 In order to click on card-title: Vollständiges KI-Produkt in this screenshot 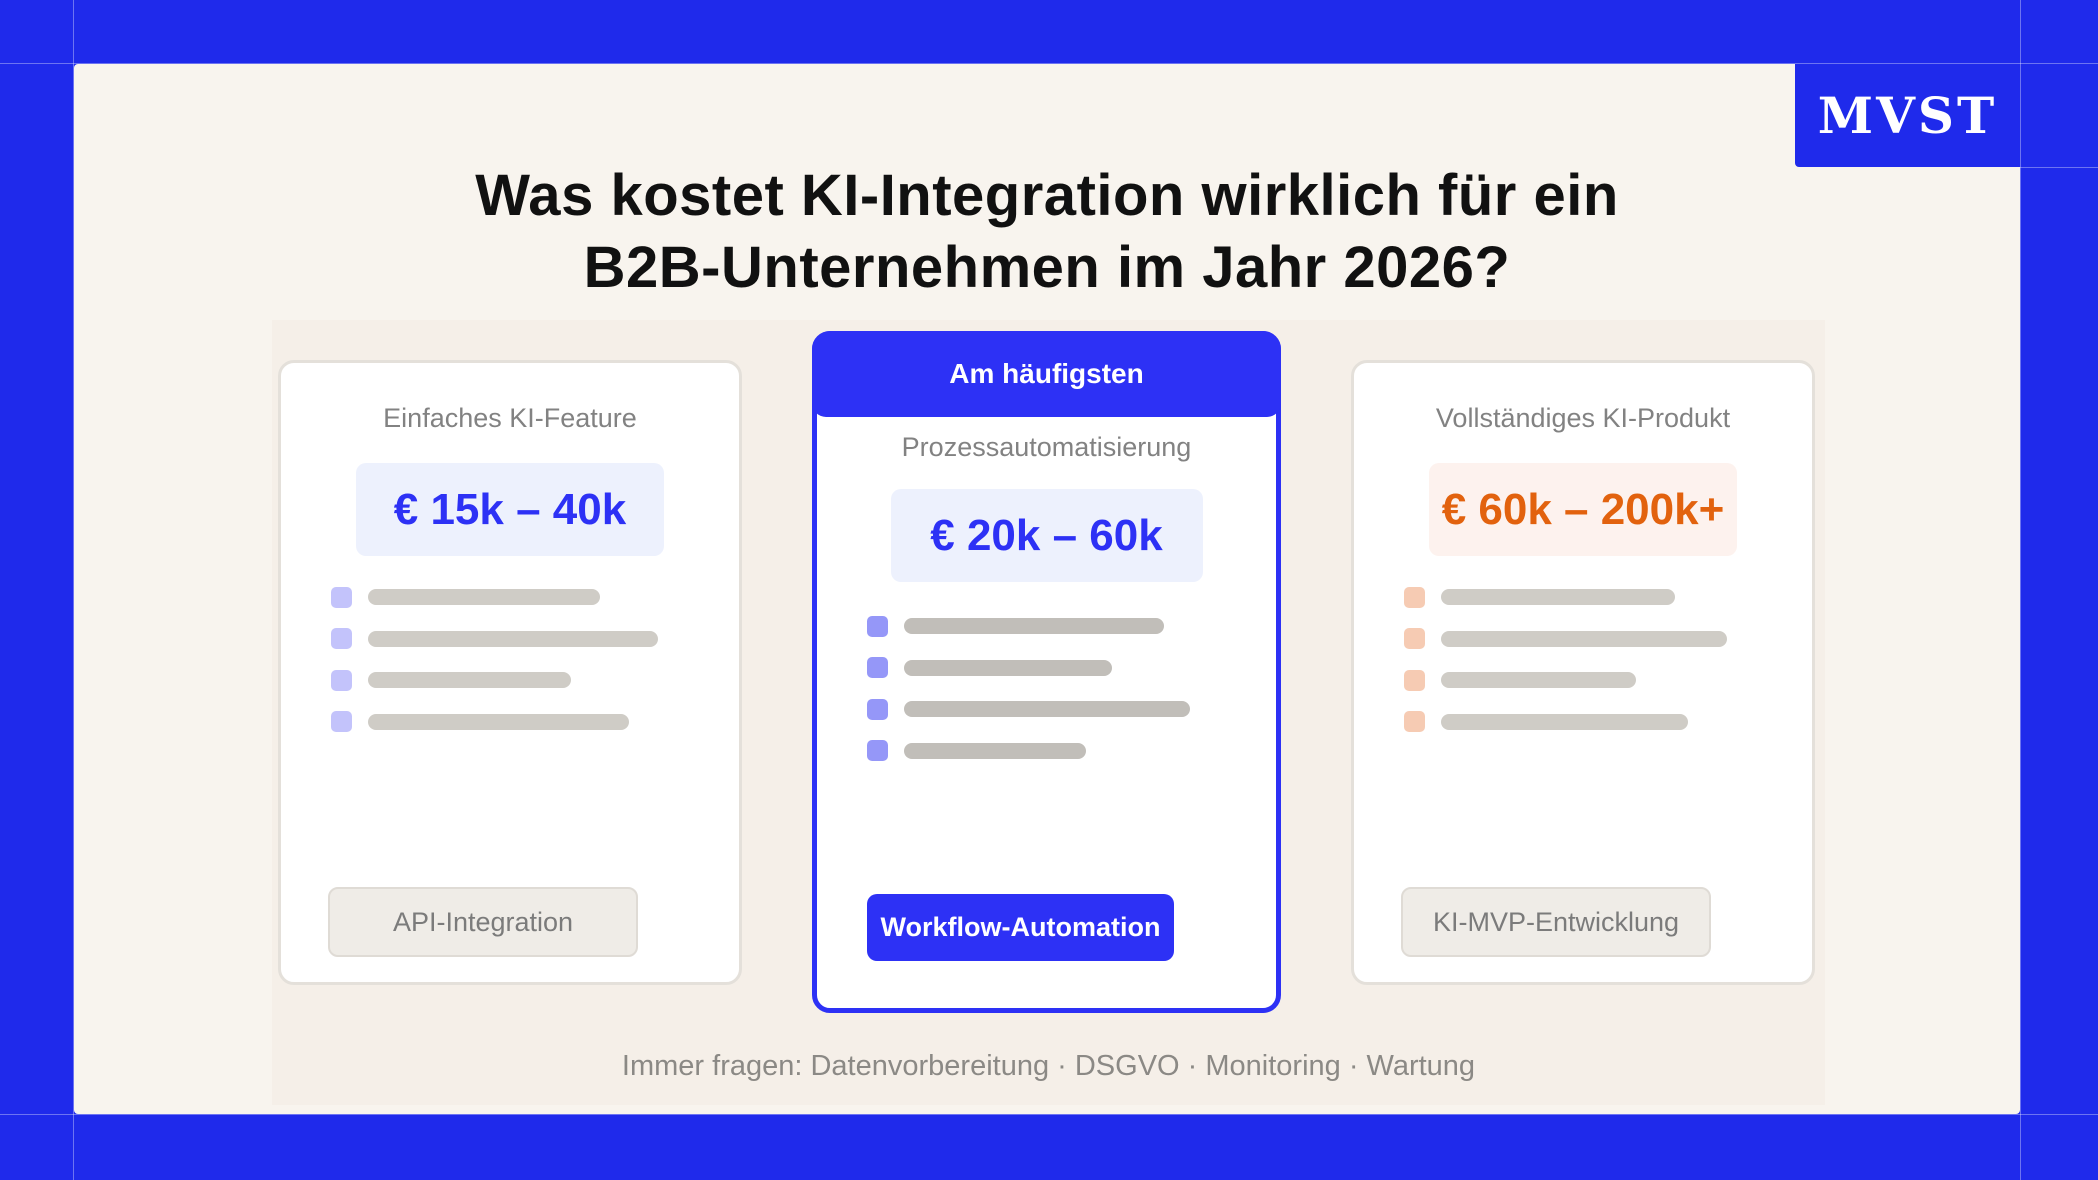, I will do `click(1583, 418)`.